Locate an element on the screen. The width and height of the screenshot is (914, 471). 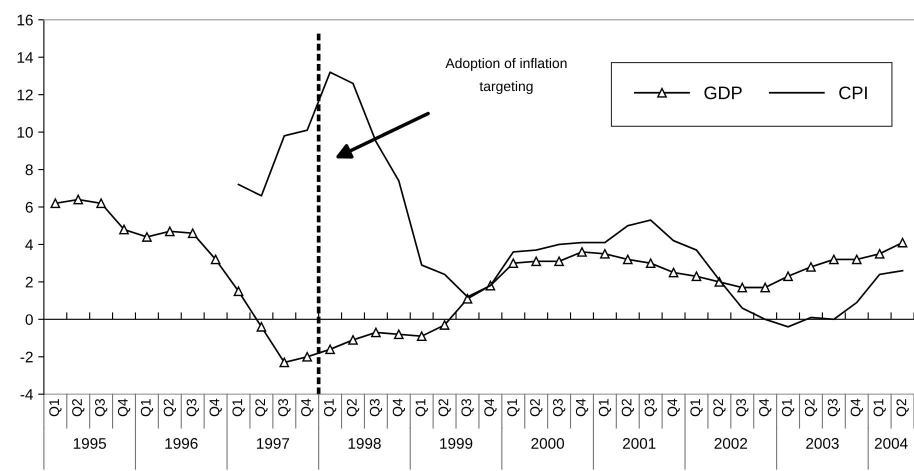
y-tick-label: 2 is located at coordinates (29, 282).